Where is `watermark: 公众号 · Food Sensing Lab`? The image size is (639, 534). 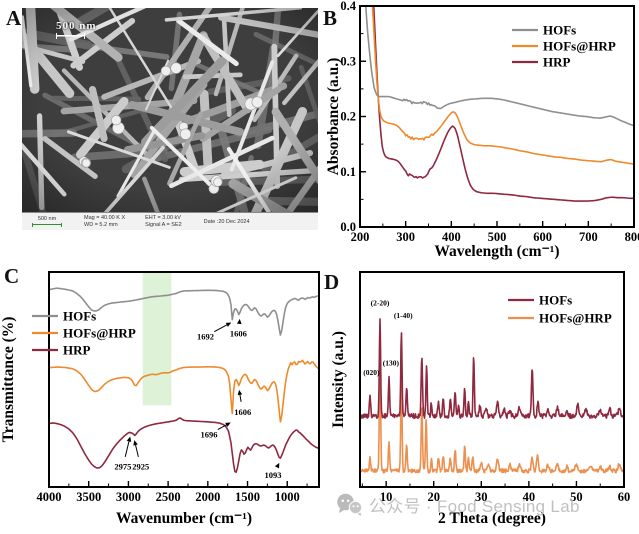 watermark: 公众号 · Food Sensing Lab is located at coordinates (458, 504).